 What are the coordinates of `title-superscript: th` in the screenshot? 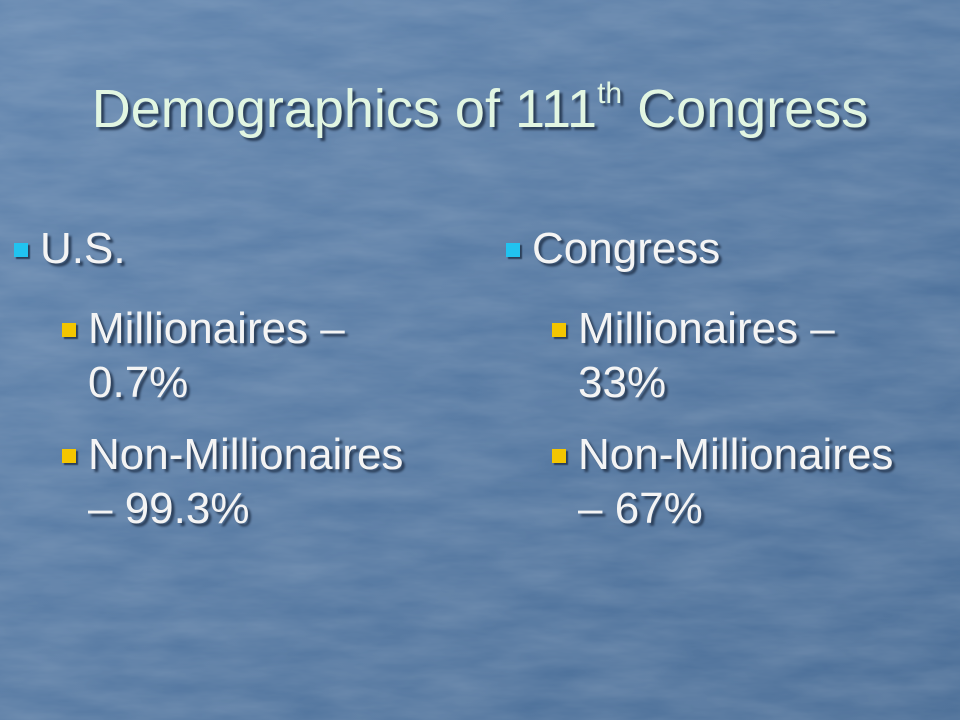 It's located at (610, 93).